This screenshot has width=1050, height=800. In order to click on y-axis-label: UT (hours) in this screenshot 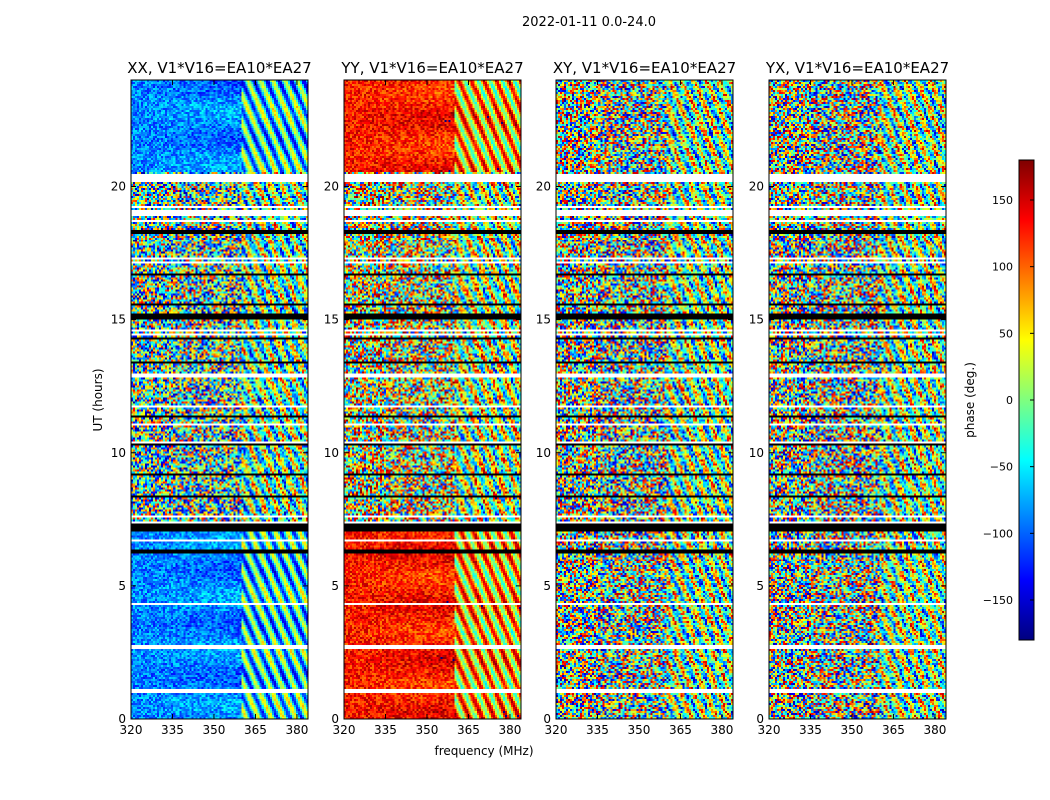, I will do `click(98, 399)`.